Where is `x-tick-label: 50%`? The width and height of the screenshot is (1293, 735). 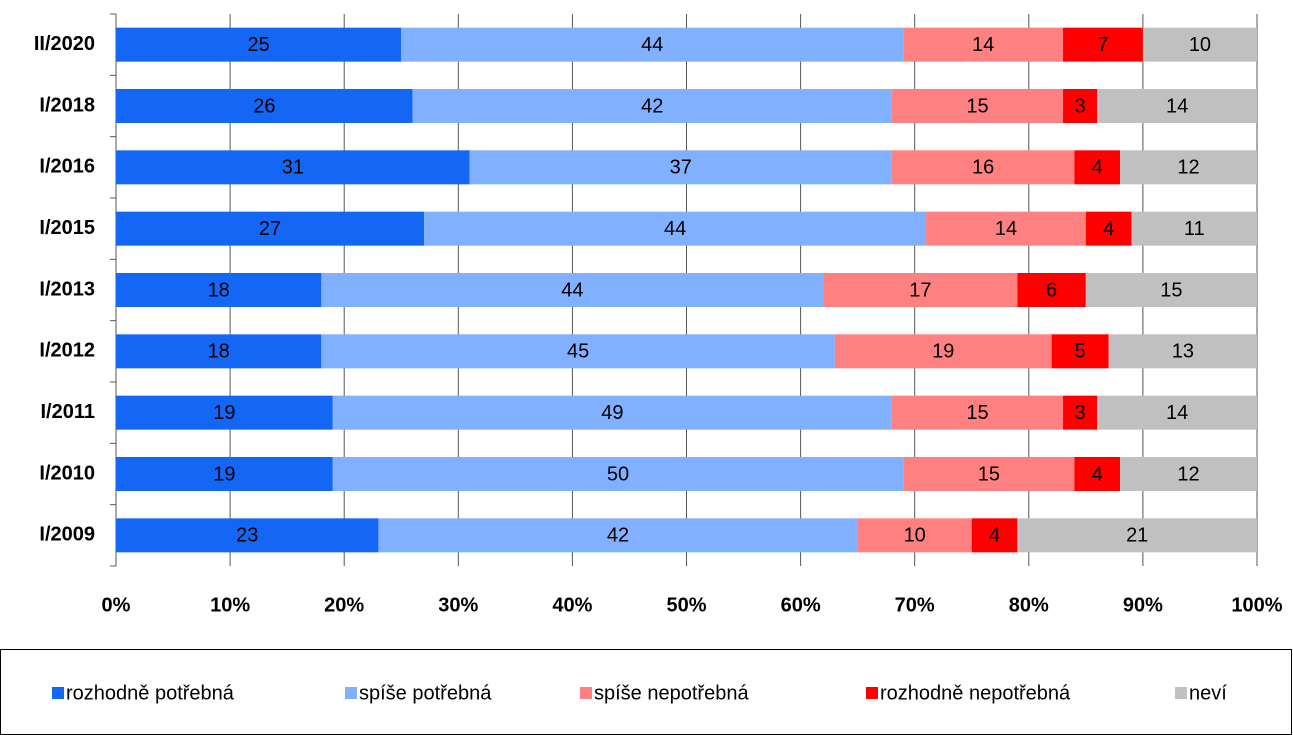
x-tick-label: 50% is located at coordinates (686, 605).